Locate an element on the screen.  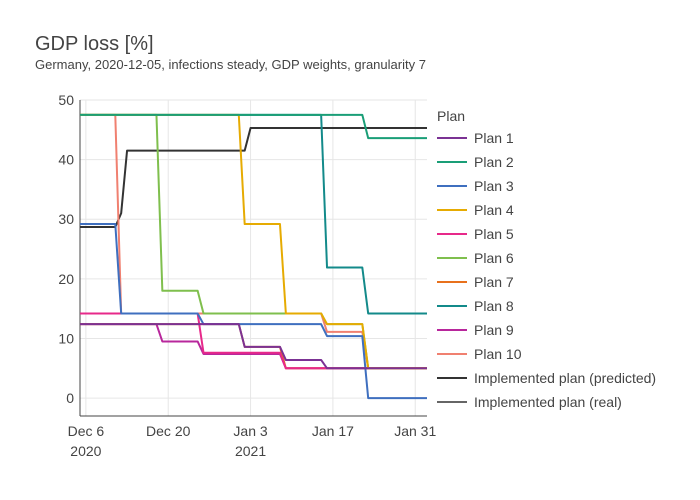
x-tick-label: Dec 20 is located at coordinates (168, 431).